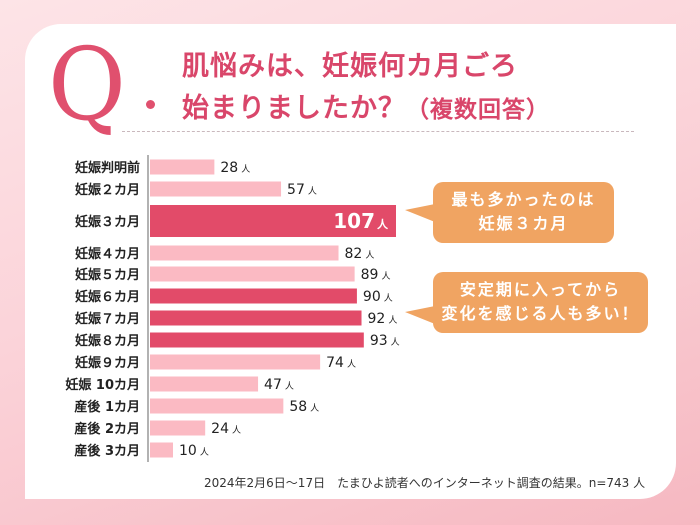  What do you see at coordinates (304, 407) in the screenshot?
I see `value-label: 58 人` at bounding box center [304, 407].